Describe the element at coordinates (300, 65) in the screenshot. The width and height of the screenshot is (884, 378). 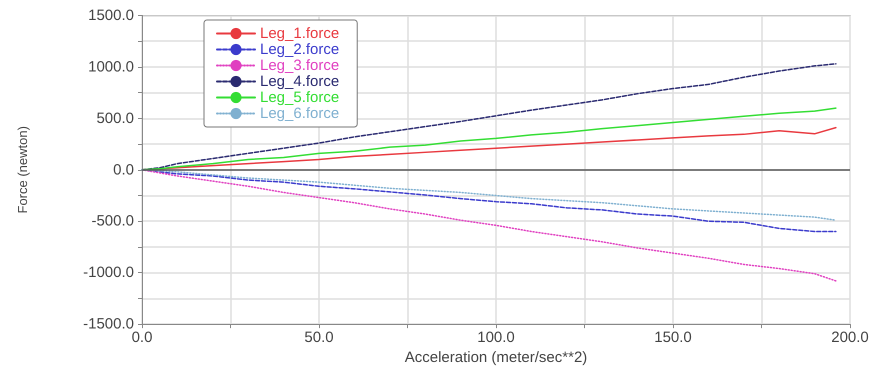
I see `legend-label: Leg_3.force` at that location.